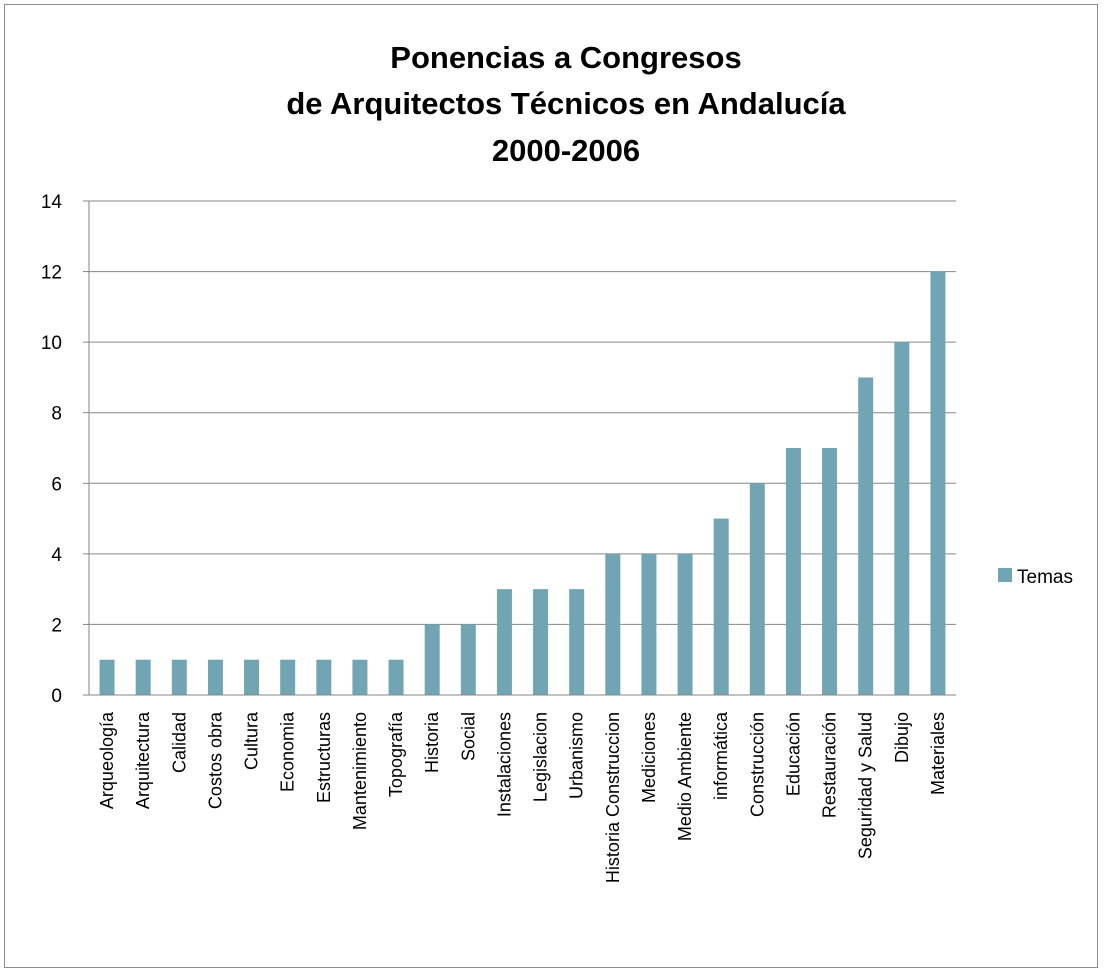  Describe the element at coordinates (613, 797) in the screenshot. I see `x-tick-label: Historia Construccion` at that location.